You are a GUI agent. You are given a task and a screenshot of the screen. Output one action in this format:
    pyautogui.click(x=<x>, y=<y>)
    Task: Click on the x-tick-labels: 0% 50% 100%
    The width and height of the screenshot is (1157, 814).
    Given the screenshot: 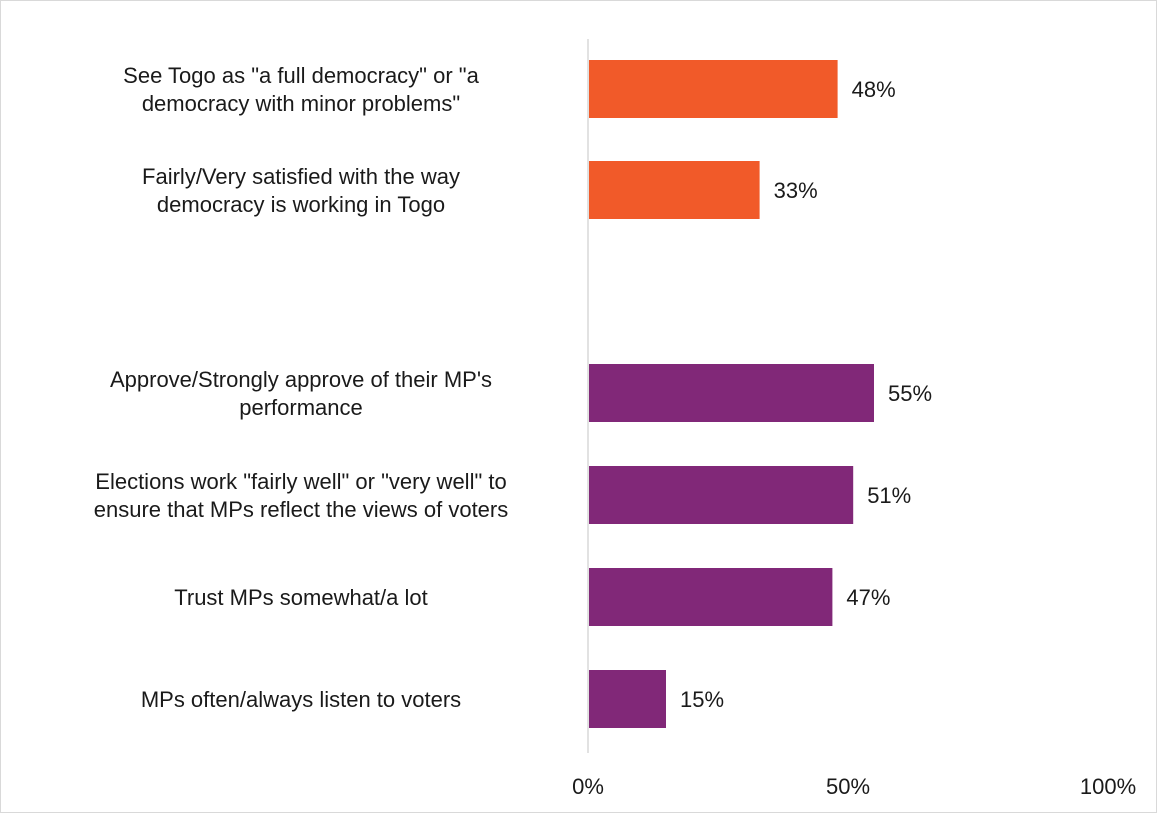 What is the action you would take?
    pyautogui.click(x=854, y=786)
    